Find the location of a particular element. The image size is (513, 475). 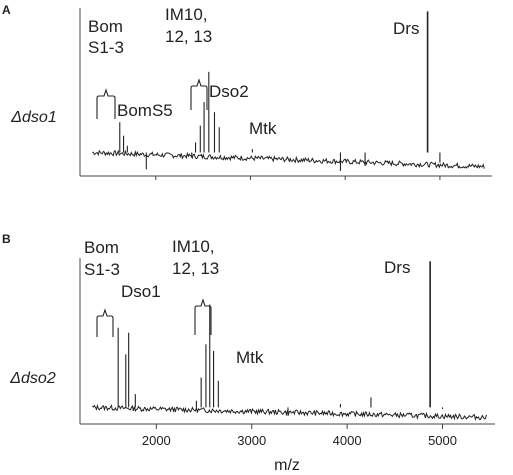

panel-a-bracket-bom is located at coordinates (106, 103).